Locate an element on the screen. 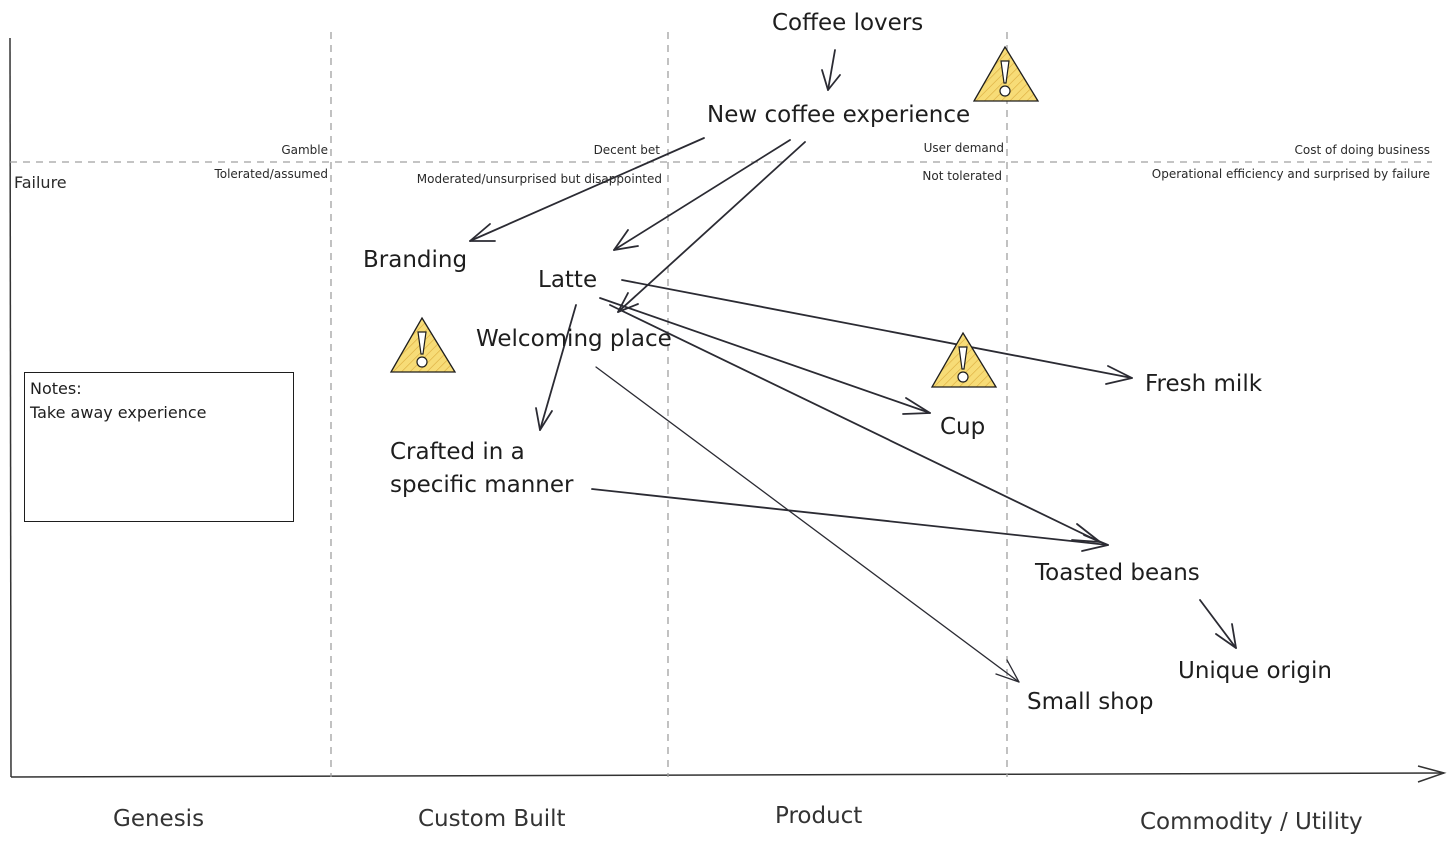  node-coffee-lovers: Coffee lovers is located at coordinates (848, 23).